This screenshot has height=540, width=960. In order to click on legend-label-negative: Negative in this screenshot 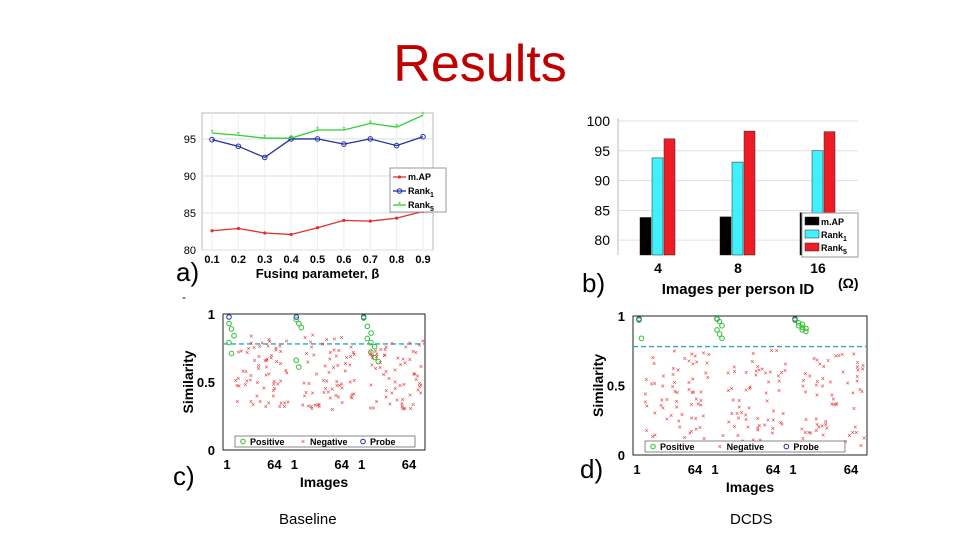, I will do `click(329, 442)`.